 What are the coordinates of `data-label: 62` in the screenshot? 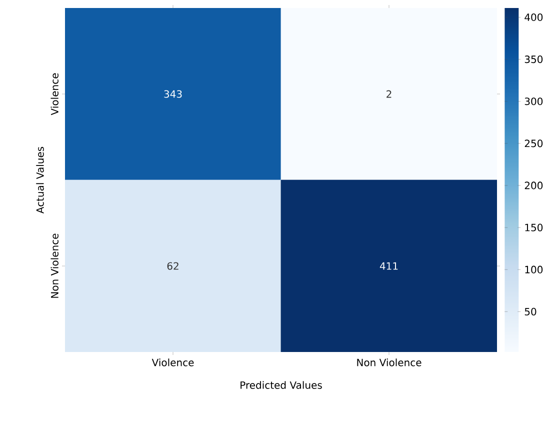 It's located at (172, 266).